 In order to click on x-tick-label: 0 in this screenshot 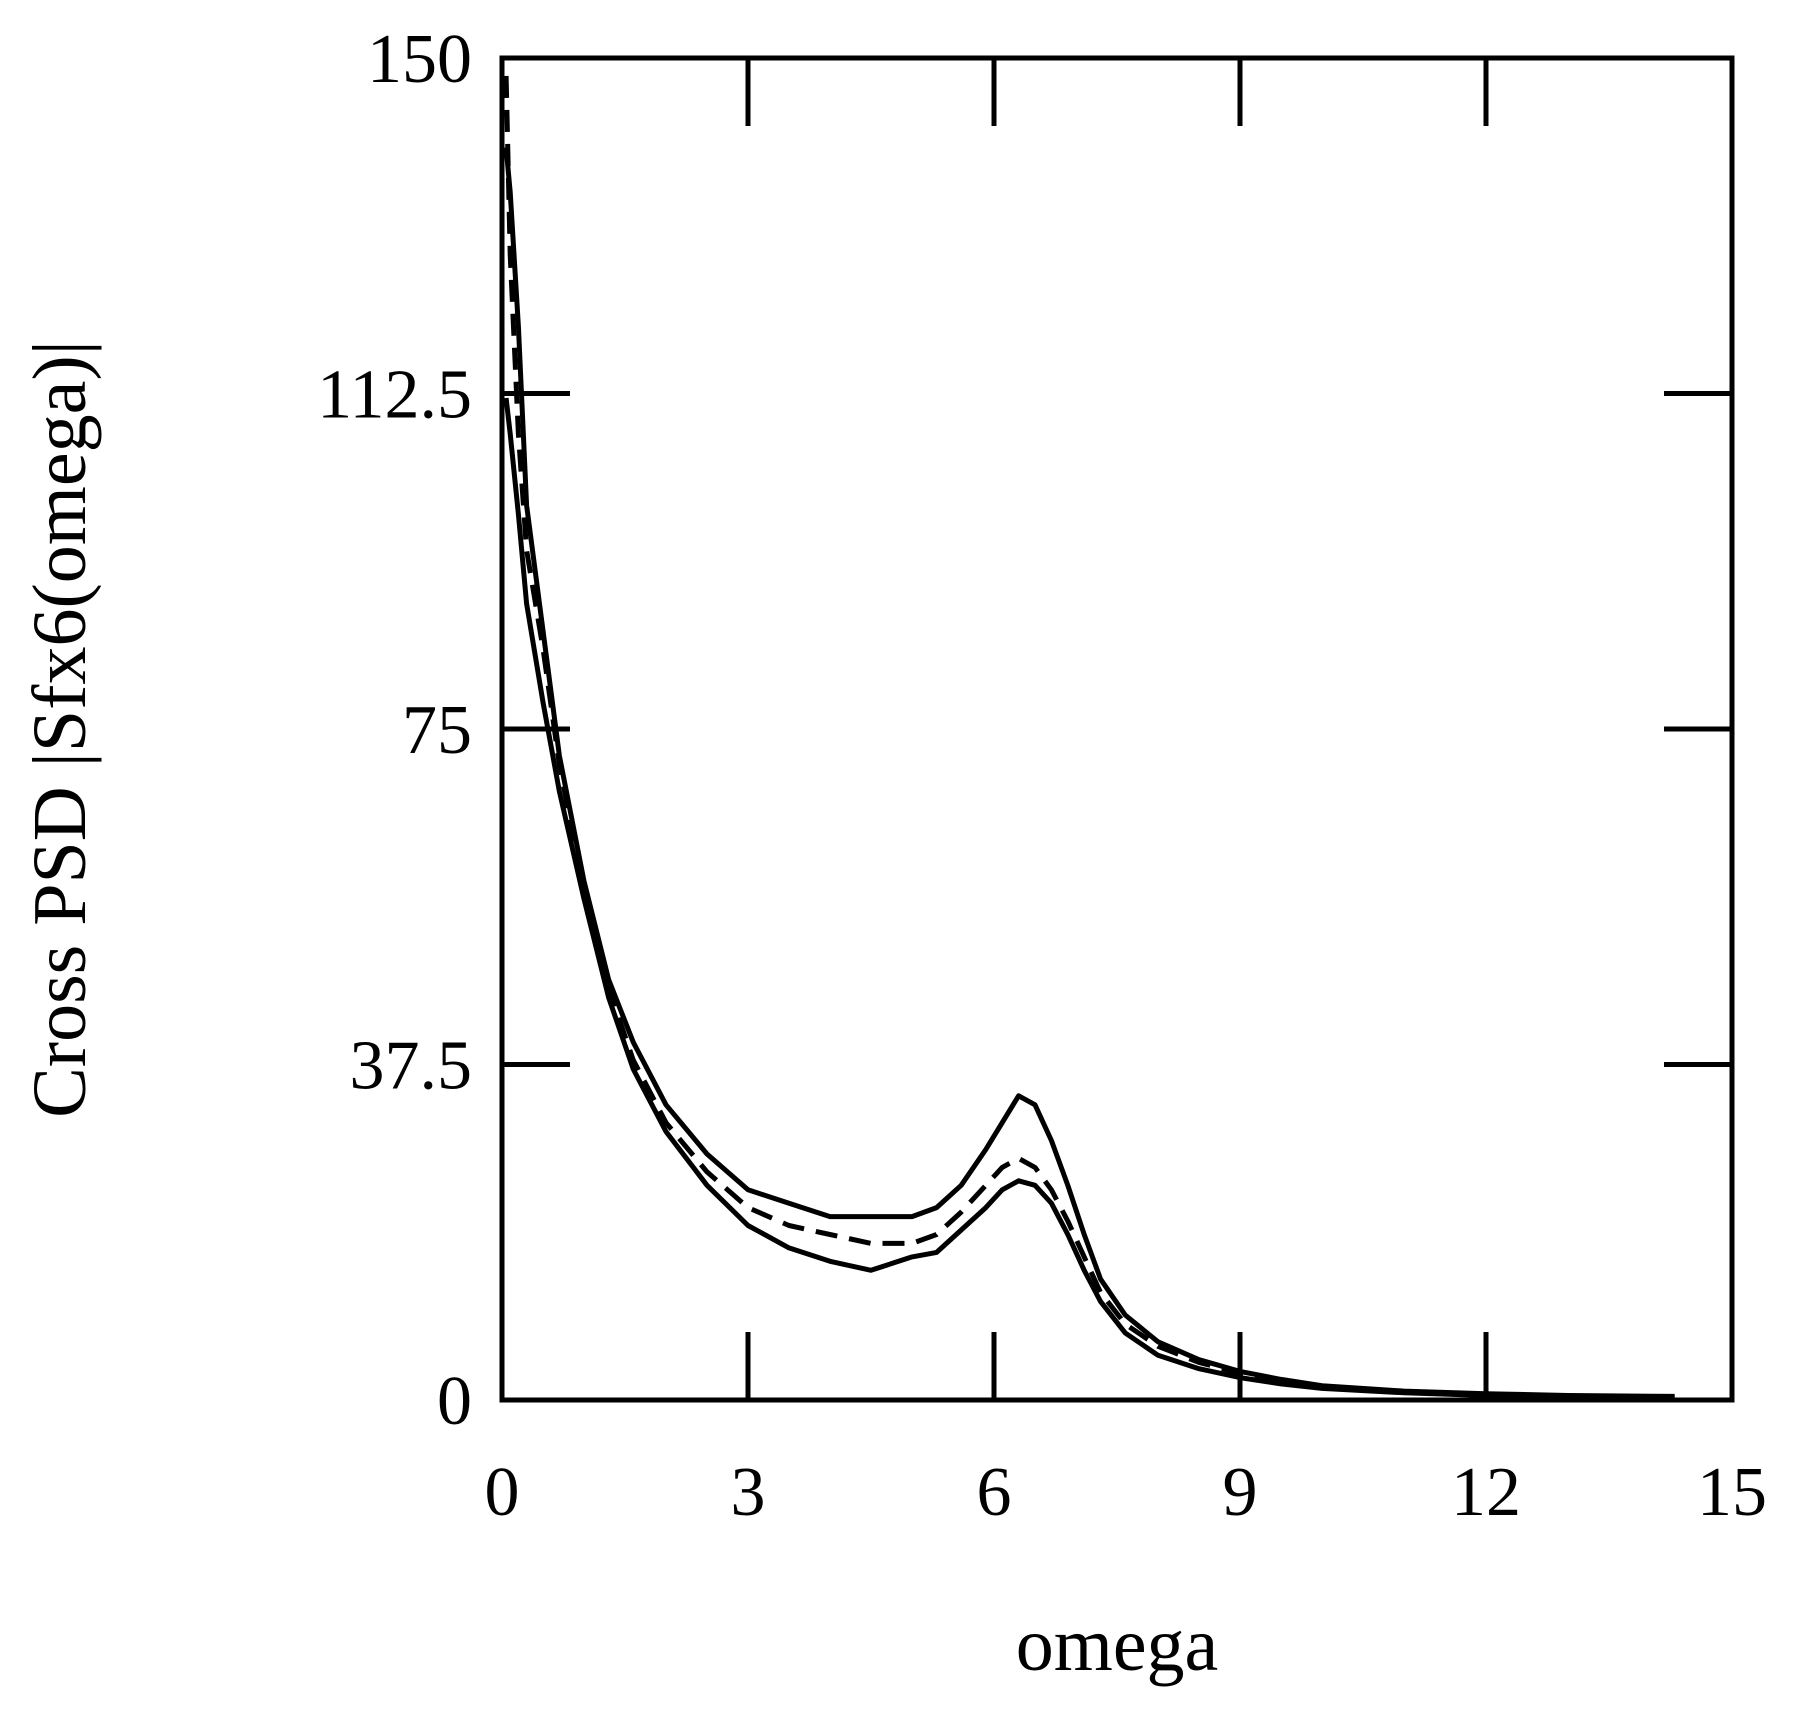, I will do `click(502, 1492)`.